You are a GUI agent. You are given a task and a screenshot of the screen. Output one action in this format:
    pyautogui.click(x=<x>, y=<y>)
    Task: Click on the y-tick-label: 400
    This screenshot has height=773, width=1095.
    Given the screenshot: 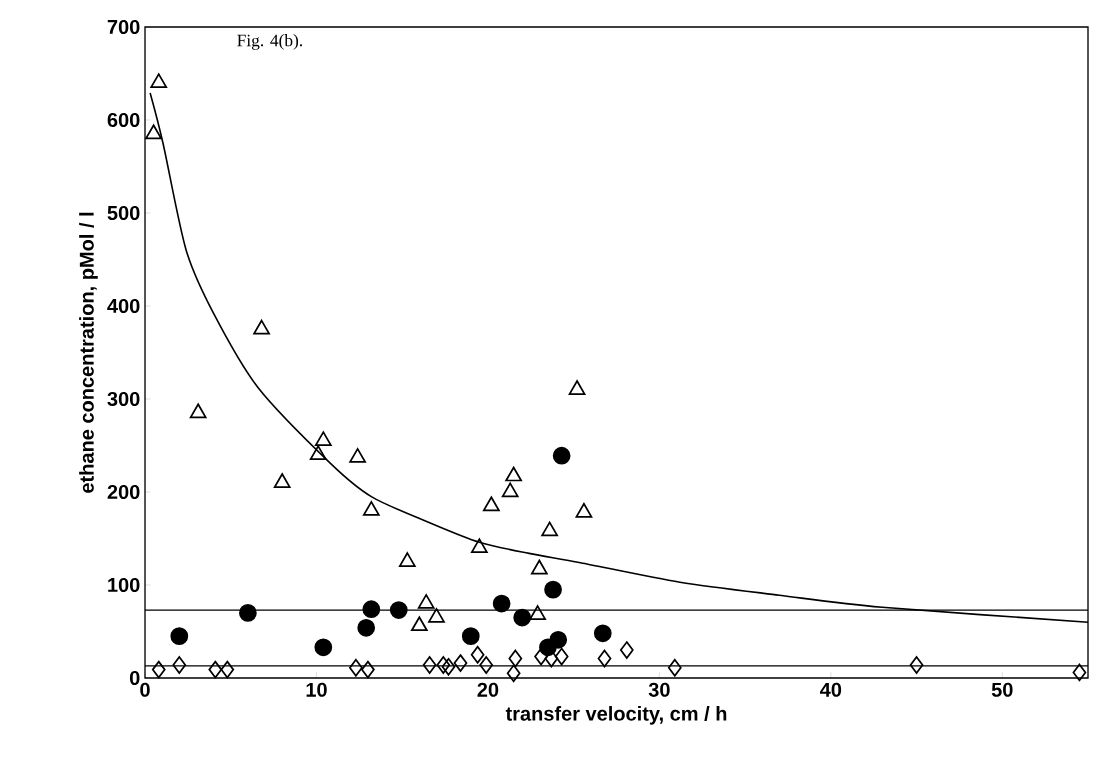 What is the action you would take?
    pyautogui.click(x=123, y=306)
    